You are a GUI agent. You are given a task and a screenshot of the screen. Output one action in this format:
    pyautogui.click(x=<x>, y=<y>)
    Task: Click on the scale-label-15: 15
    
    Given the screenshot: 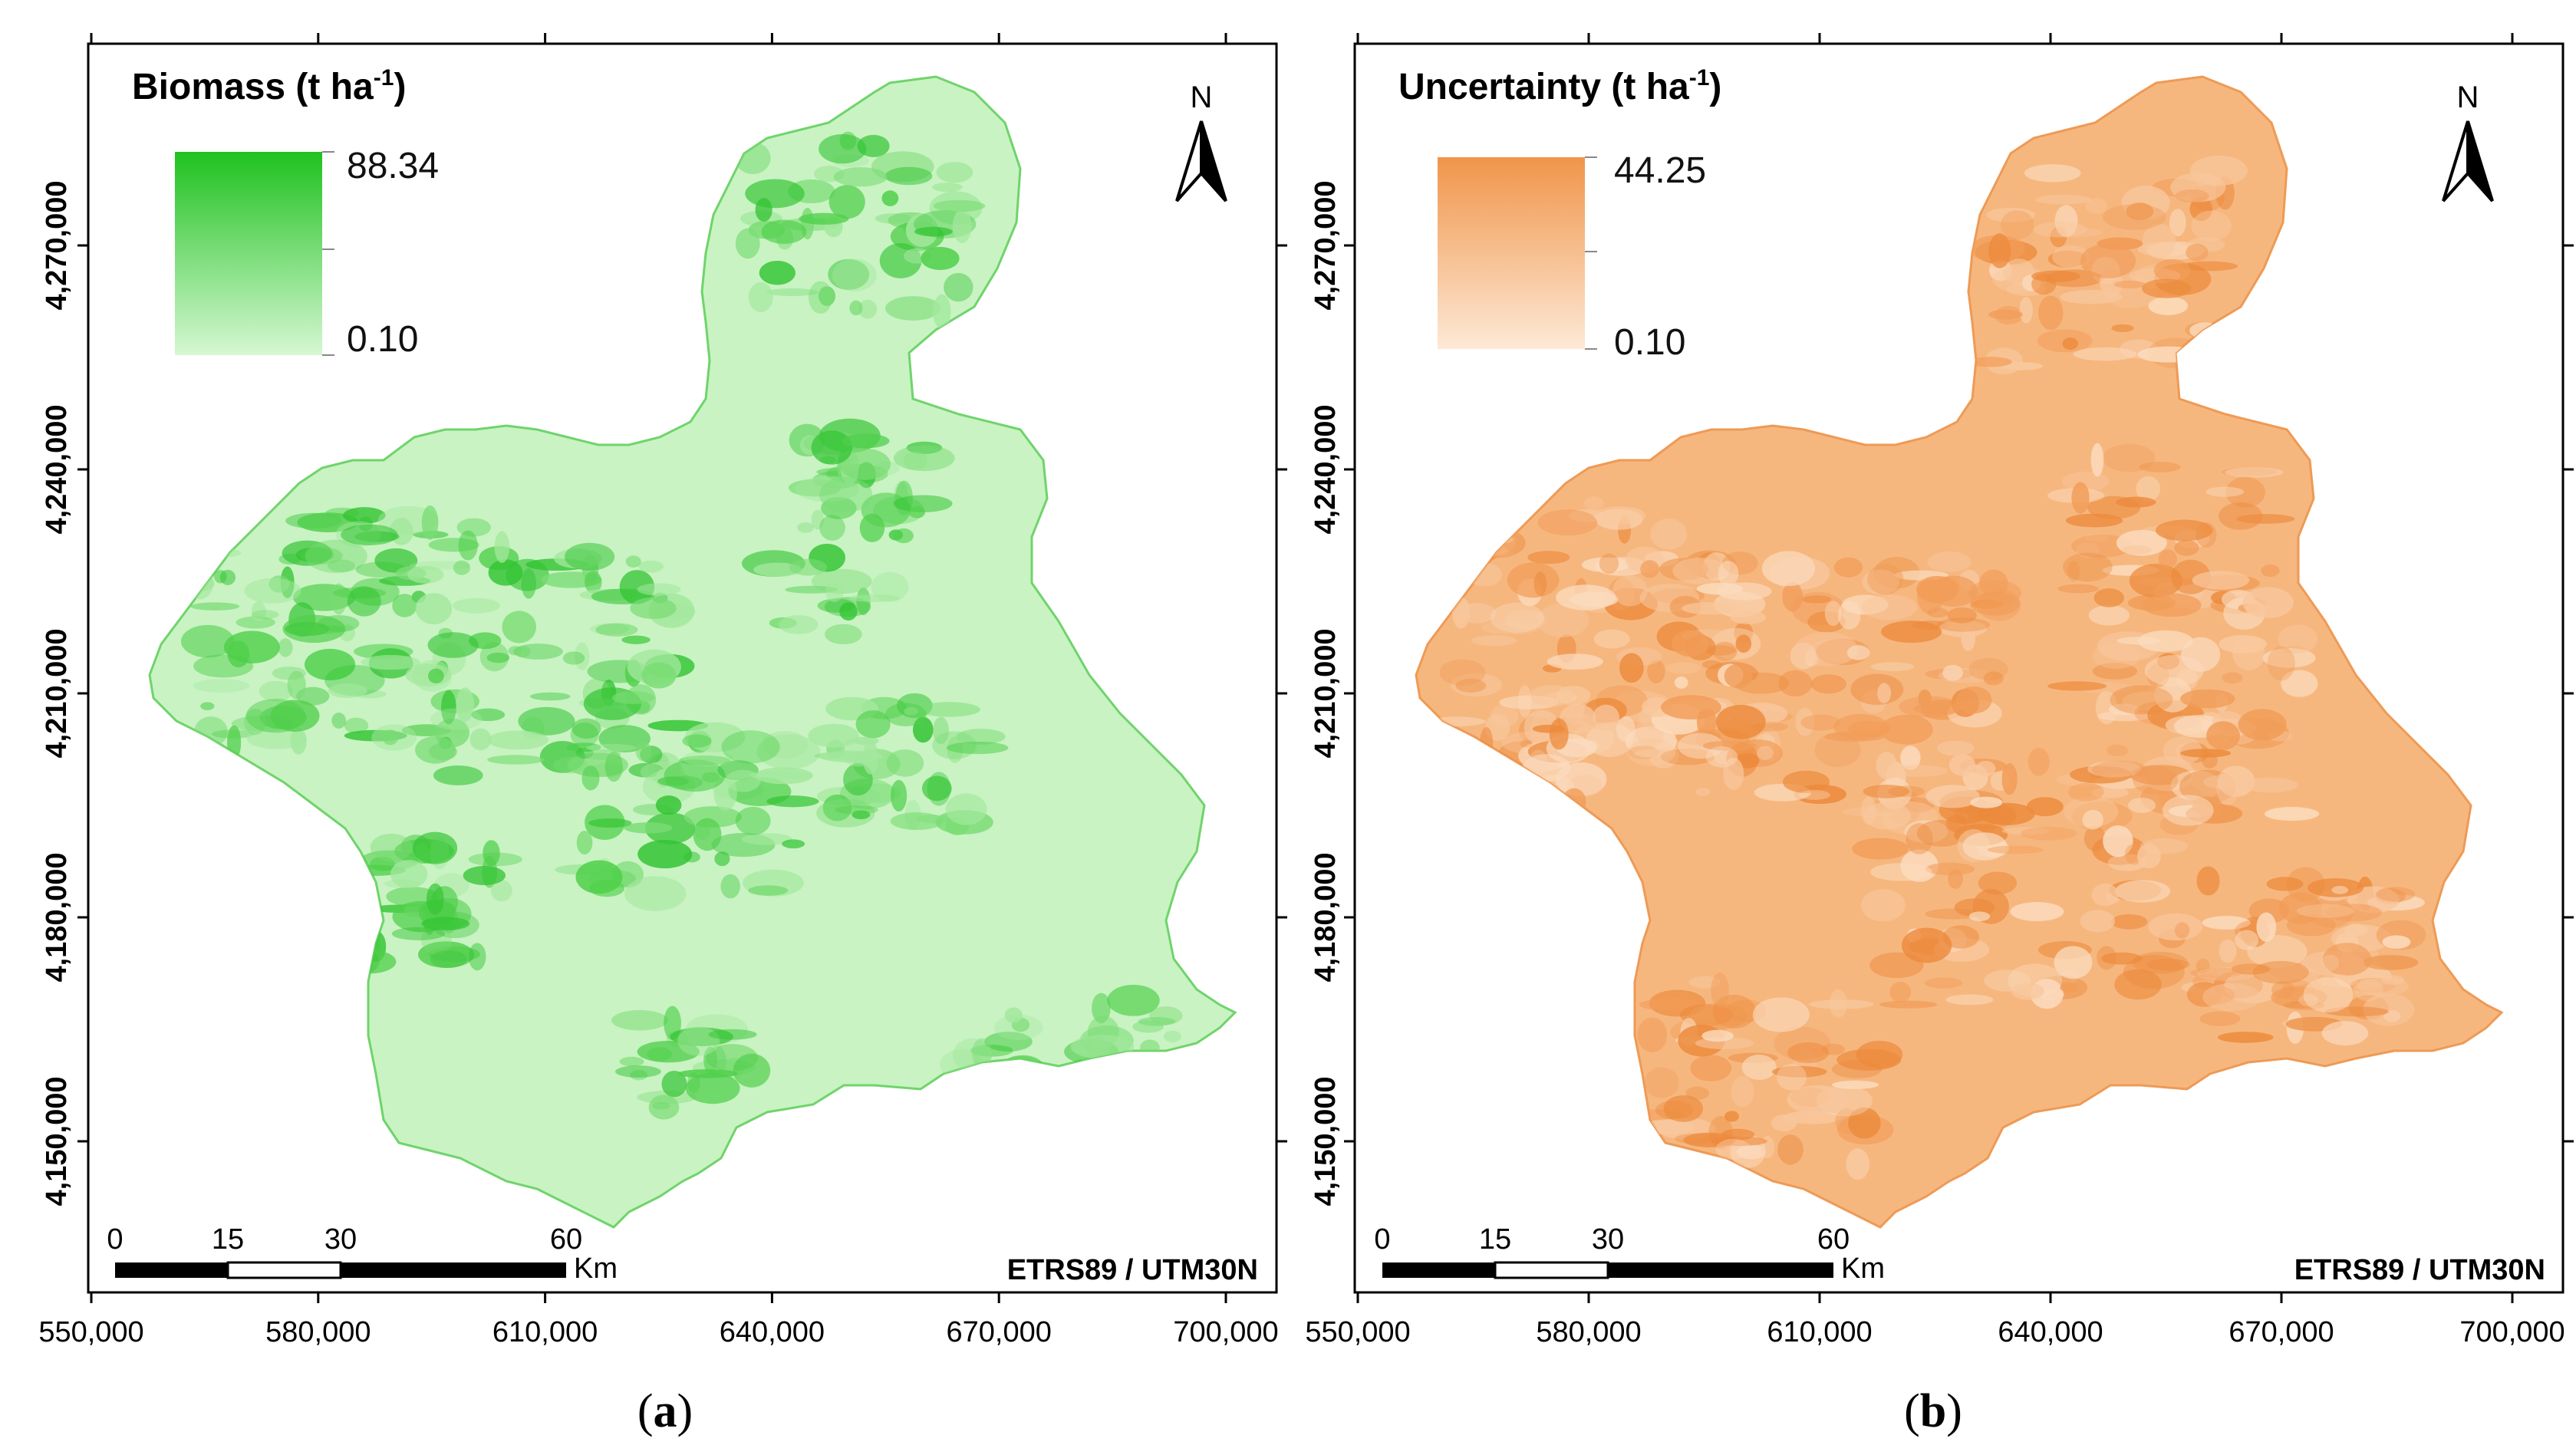 What is the action you would take?
    pyautogui.click(x=228, y=1239)
    